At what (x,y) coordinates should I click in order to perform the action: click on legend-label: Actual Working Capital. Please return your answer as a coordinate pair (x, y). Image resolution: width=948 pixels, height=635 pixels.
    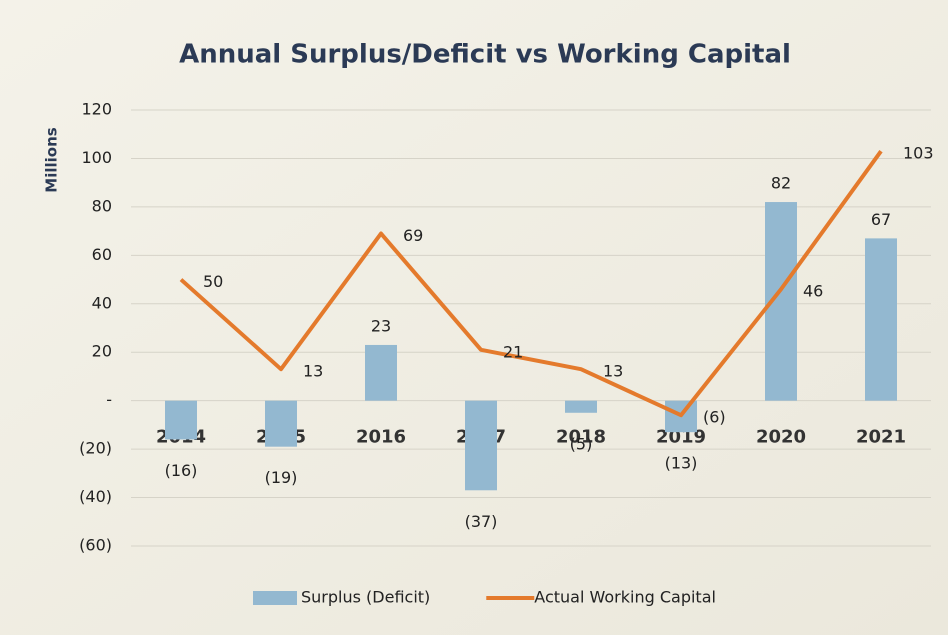
    Looking at the image, I should click on (625, 597).